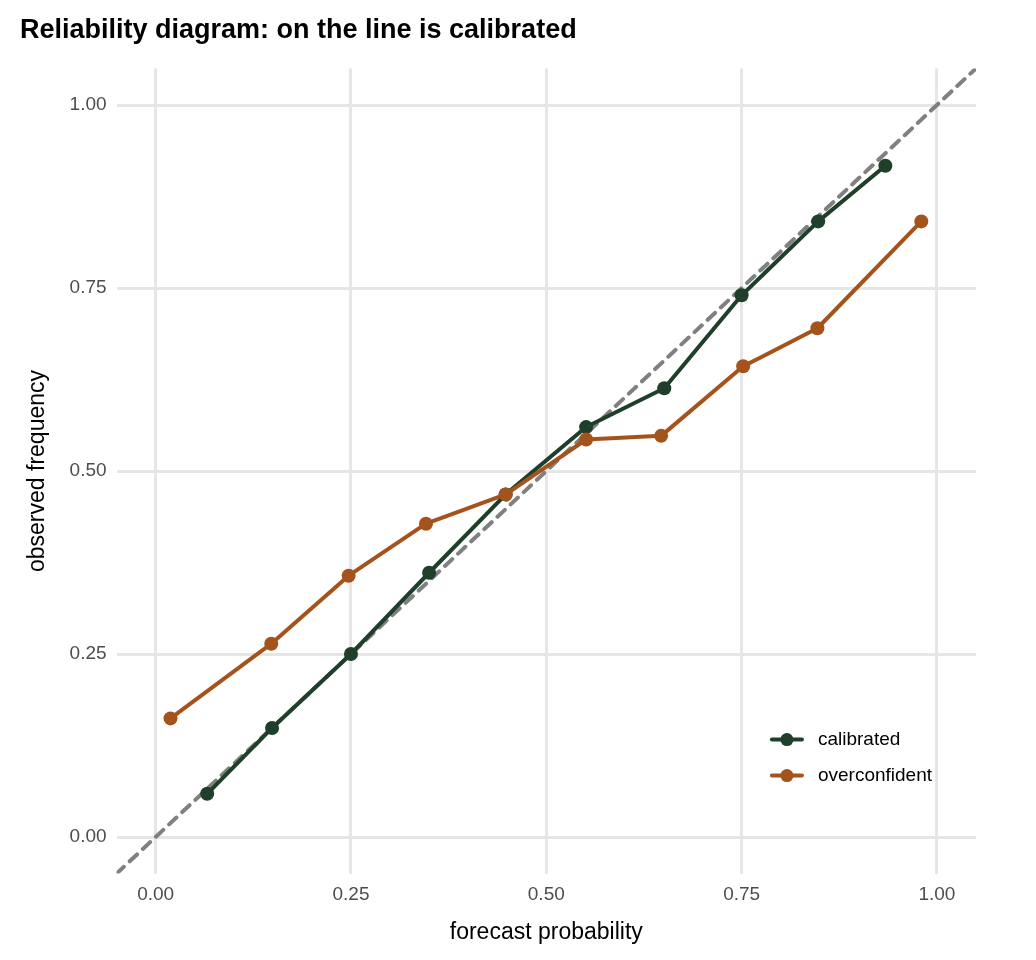 The height and width of the screenshot is (960, 1036). I want to click on x-tick-label: 0.50, so click(546, 894).